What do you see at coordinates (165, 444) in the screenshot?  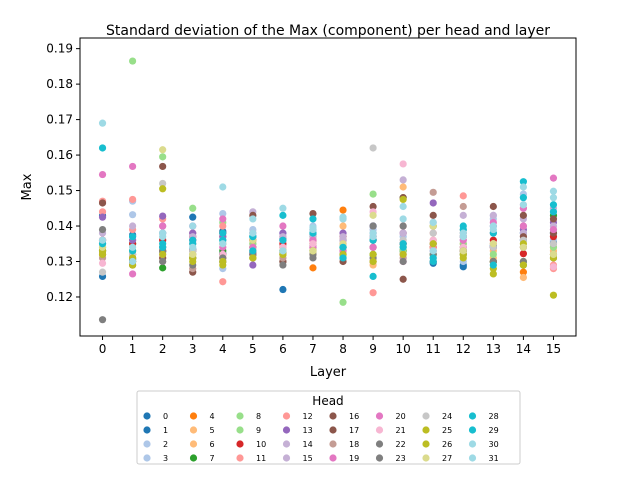 I see `legend-label-head-2: 2` at bounding box center [165, 444].